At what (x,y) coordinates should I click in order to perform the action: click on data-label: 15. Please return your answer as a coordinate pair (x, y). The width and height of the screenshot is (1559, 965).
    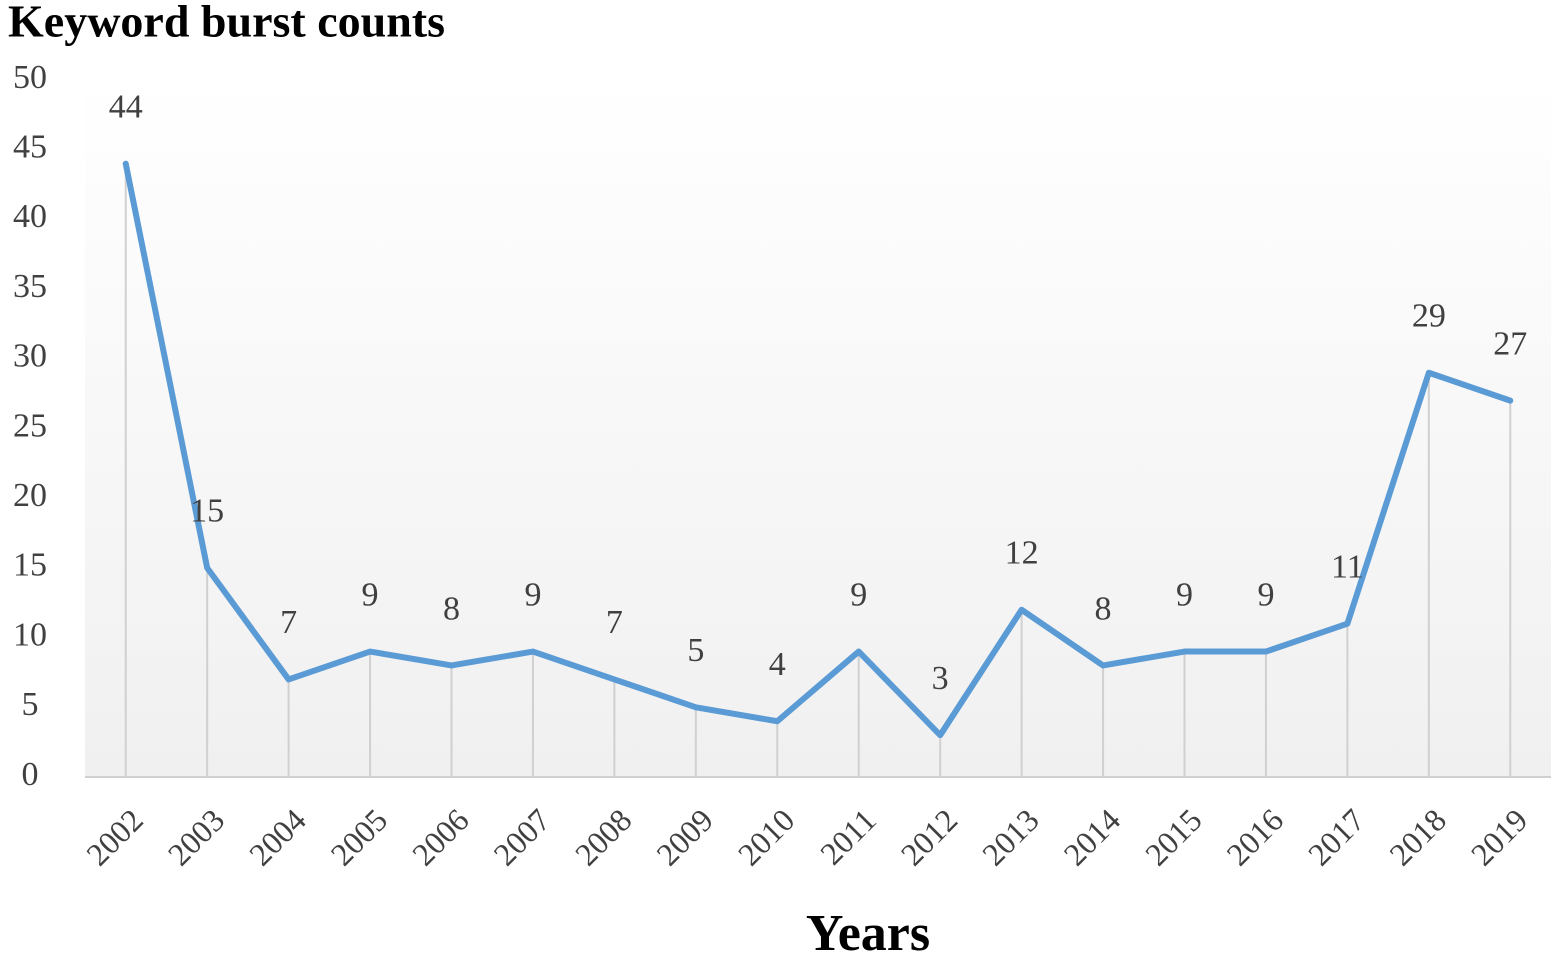
    Looking at the image, I should click on (207, 511).